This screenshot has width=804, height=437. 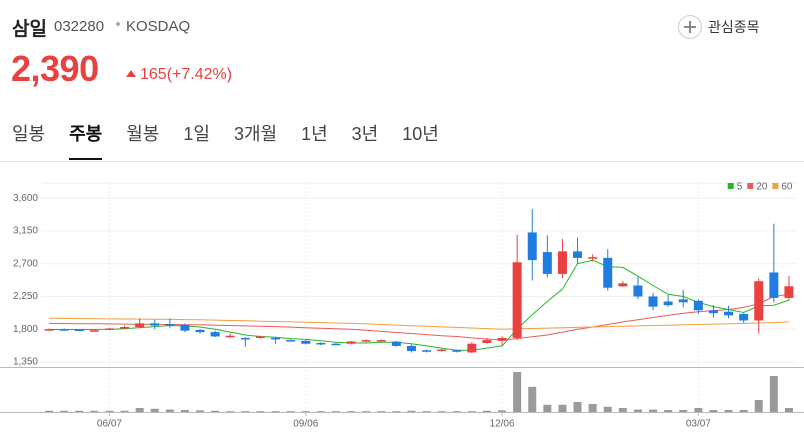 What do you see at coordinates (109, 424) in the screenshot?
I see `x-tick-label: 06/07` at bounding box center [109, 424].